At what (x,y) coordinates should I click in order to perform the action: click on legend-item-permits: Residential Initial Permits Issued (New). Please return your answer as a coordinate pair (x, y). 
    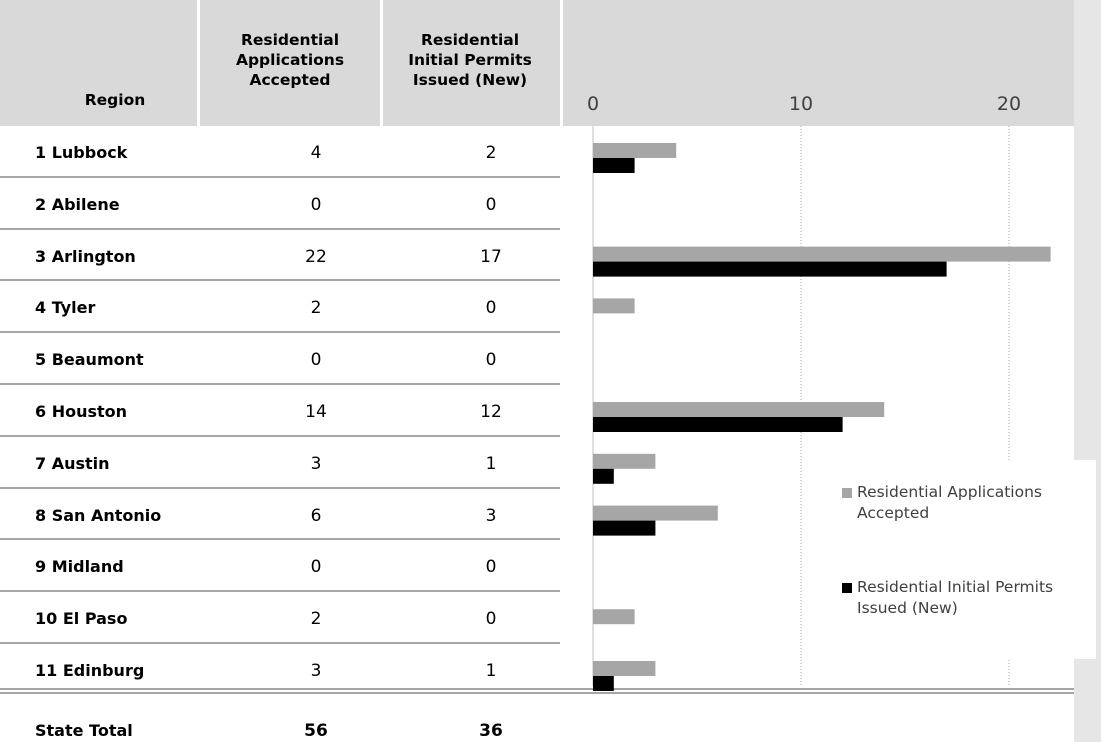
    Looking at the image, I should click on (967, 598).